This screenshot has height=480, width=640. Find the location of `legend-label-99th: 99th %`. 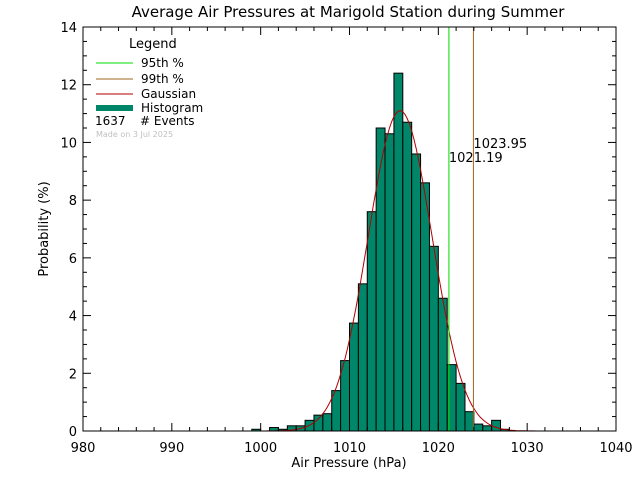

legend-label-99th: 99th % is located at coordinates (162, 79).